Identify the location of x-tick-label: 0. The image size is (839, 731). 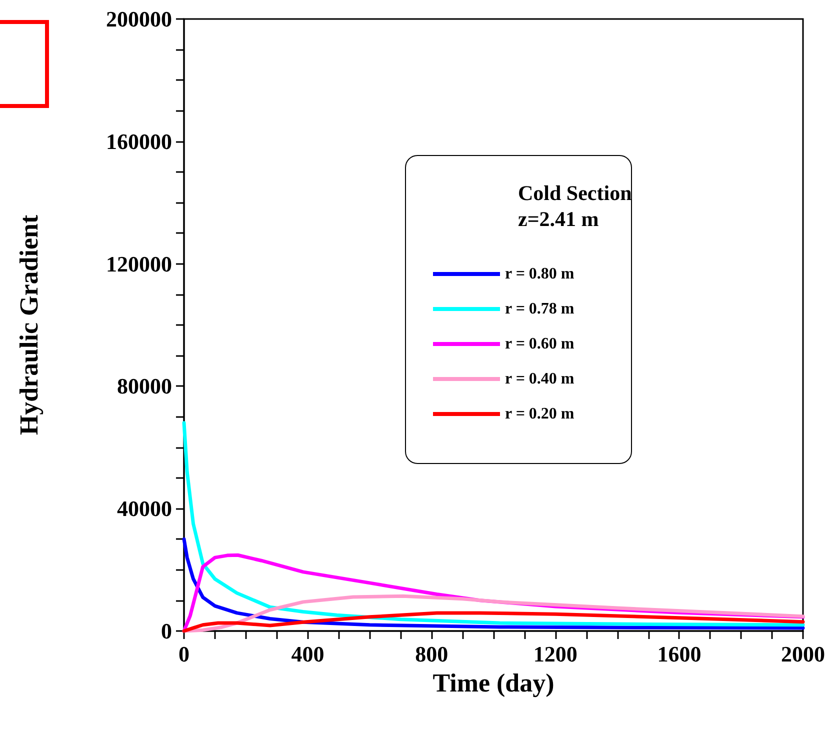
(184, 654).